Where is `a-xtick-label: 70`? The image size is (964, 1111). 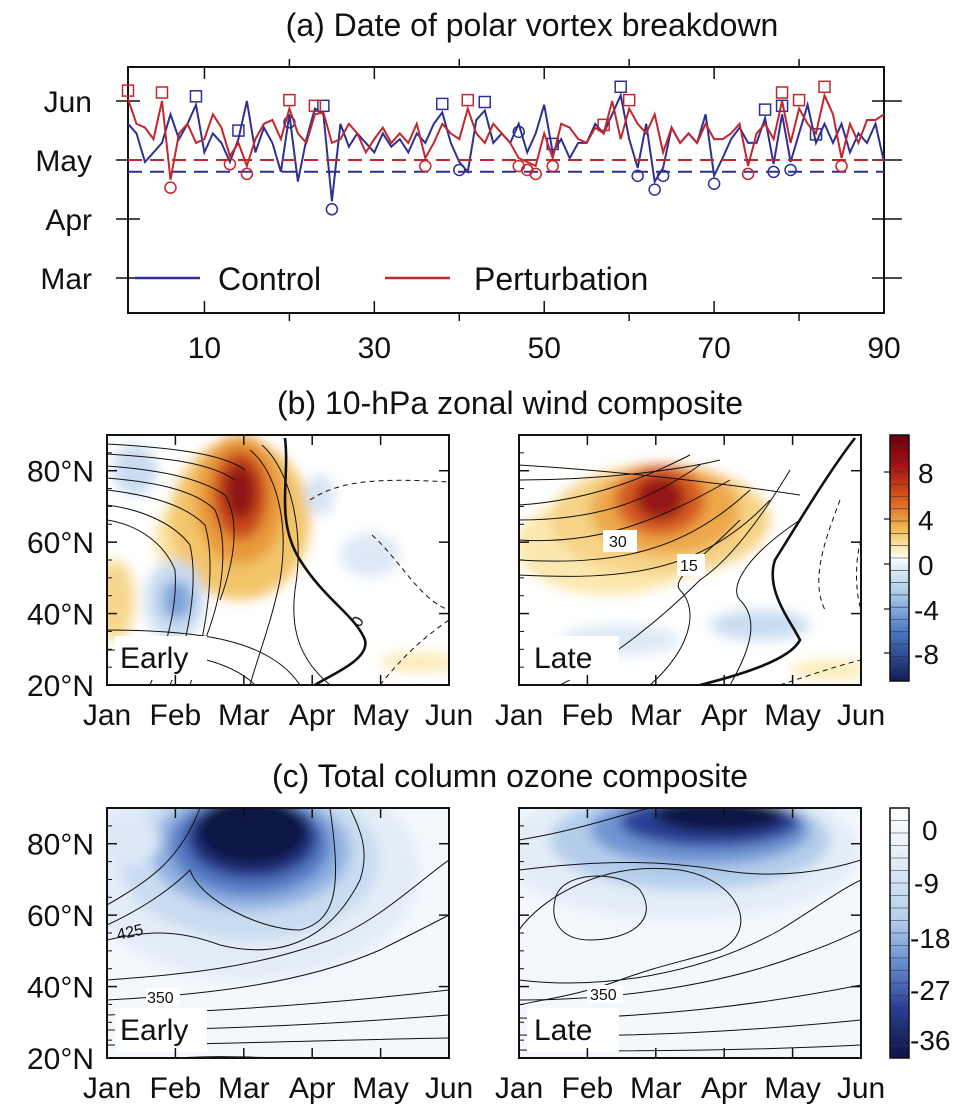
a-xtick-label: 70 is located at coordinates (713, 348).